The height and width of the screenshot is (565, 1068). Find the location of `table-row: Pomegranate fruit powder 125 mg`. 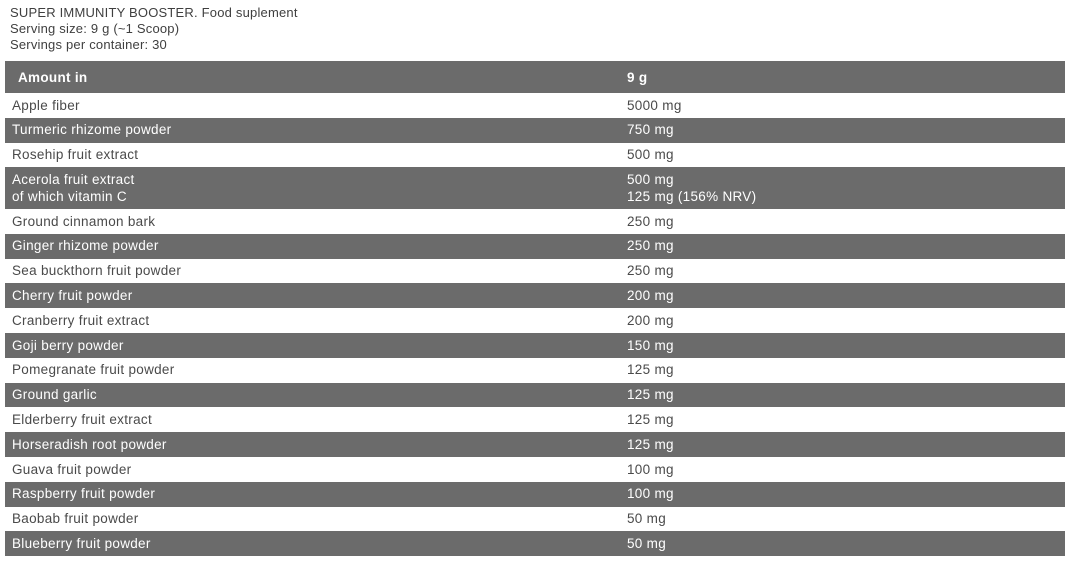

table-row: Pomegranate fruit powder 125 mg is located at coordinates (535, 370).